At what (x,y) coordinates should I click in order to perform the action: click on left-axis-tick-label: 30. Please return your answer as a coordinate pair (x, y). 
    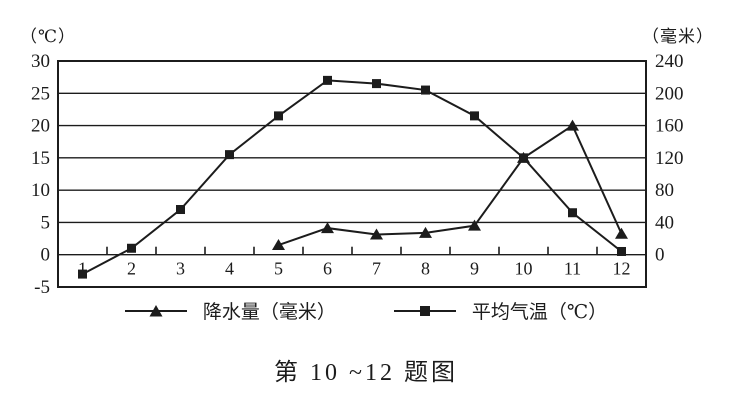
    Looking at the image, I should click on (40, 61).